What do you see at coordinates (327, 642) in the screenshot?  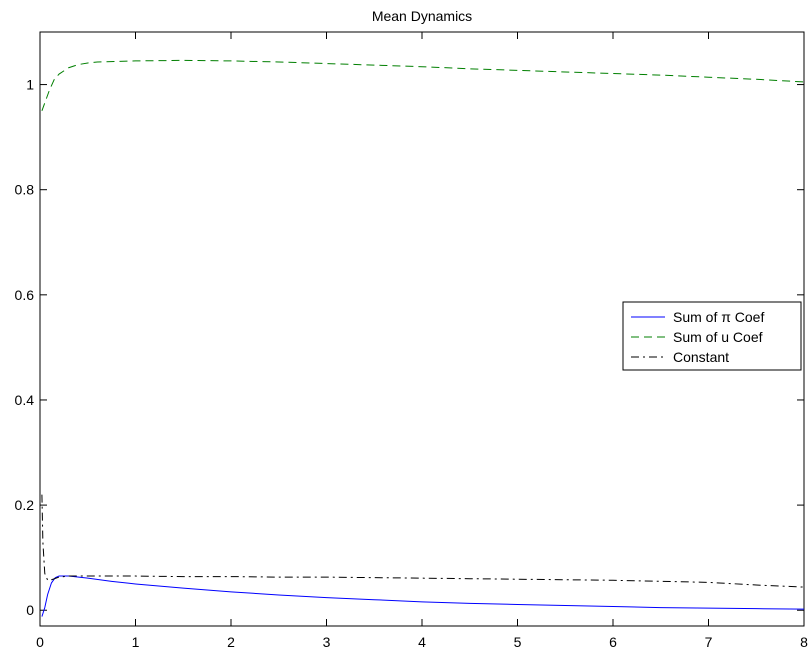 I see `x-tick-label: 3` at bounding box center [327, 642].